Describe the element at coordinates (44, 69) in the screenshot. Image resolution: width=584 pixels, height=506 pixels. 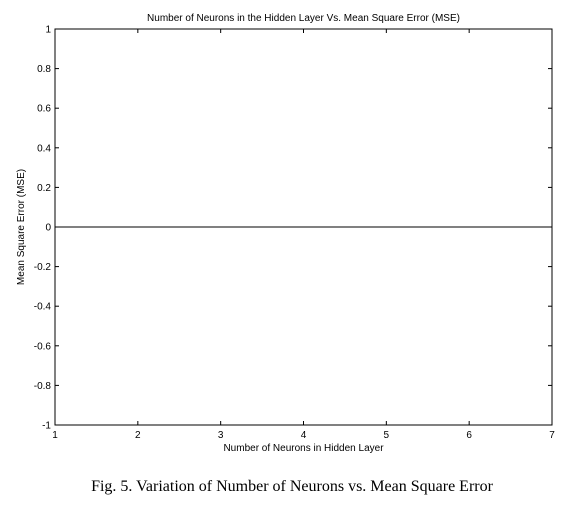
I see `y-tick-label: 0.8` at that location.